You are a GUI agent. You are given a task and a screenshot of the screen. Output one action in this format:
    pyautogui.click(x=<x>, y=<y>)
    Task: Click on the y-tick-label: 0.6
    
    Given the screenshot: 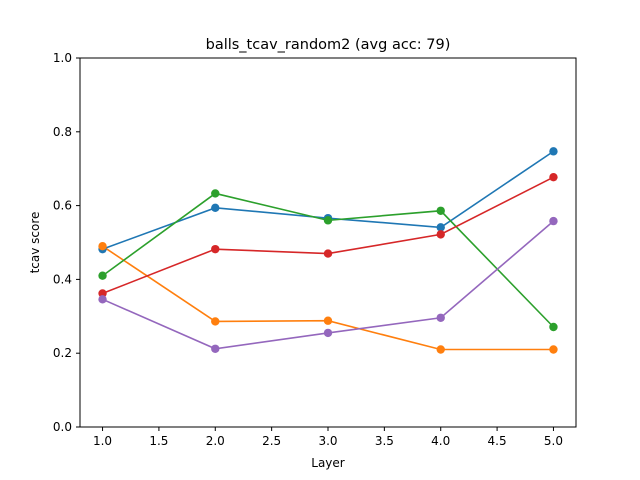 What is the action you would take?
    pyautogui.click(x=62, y=206)
    